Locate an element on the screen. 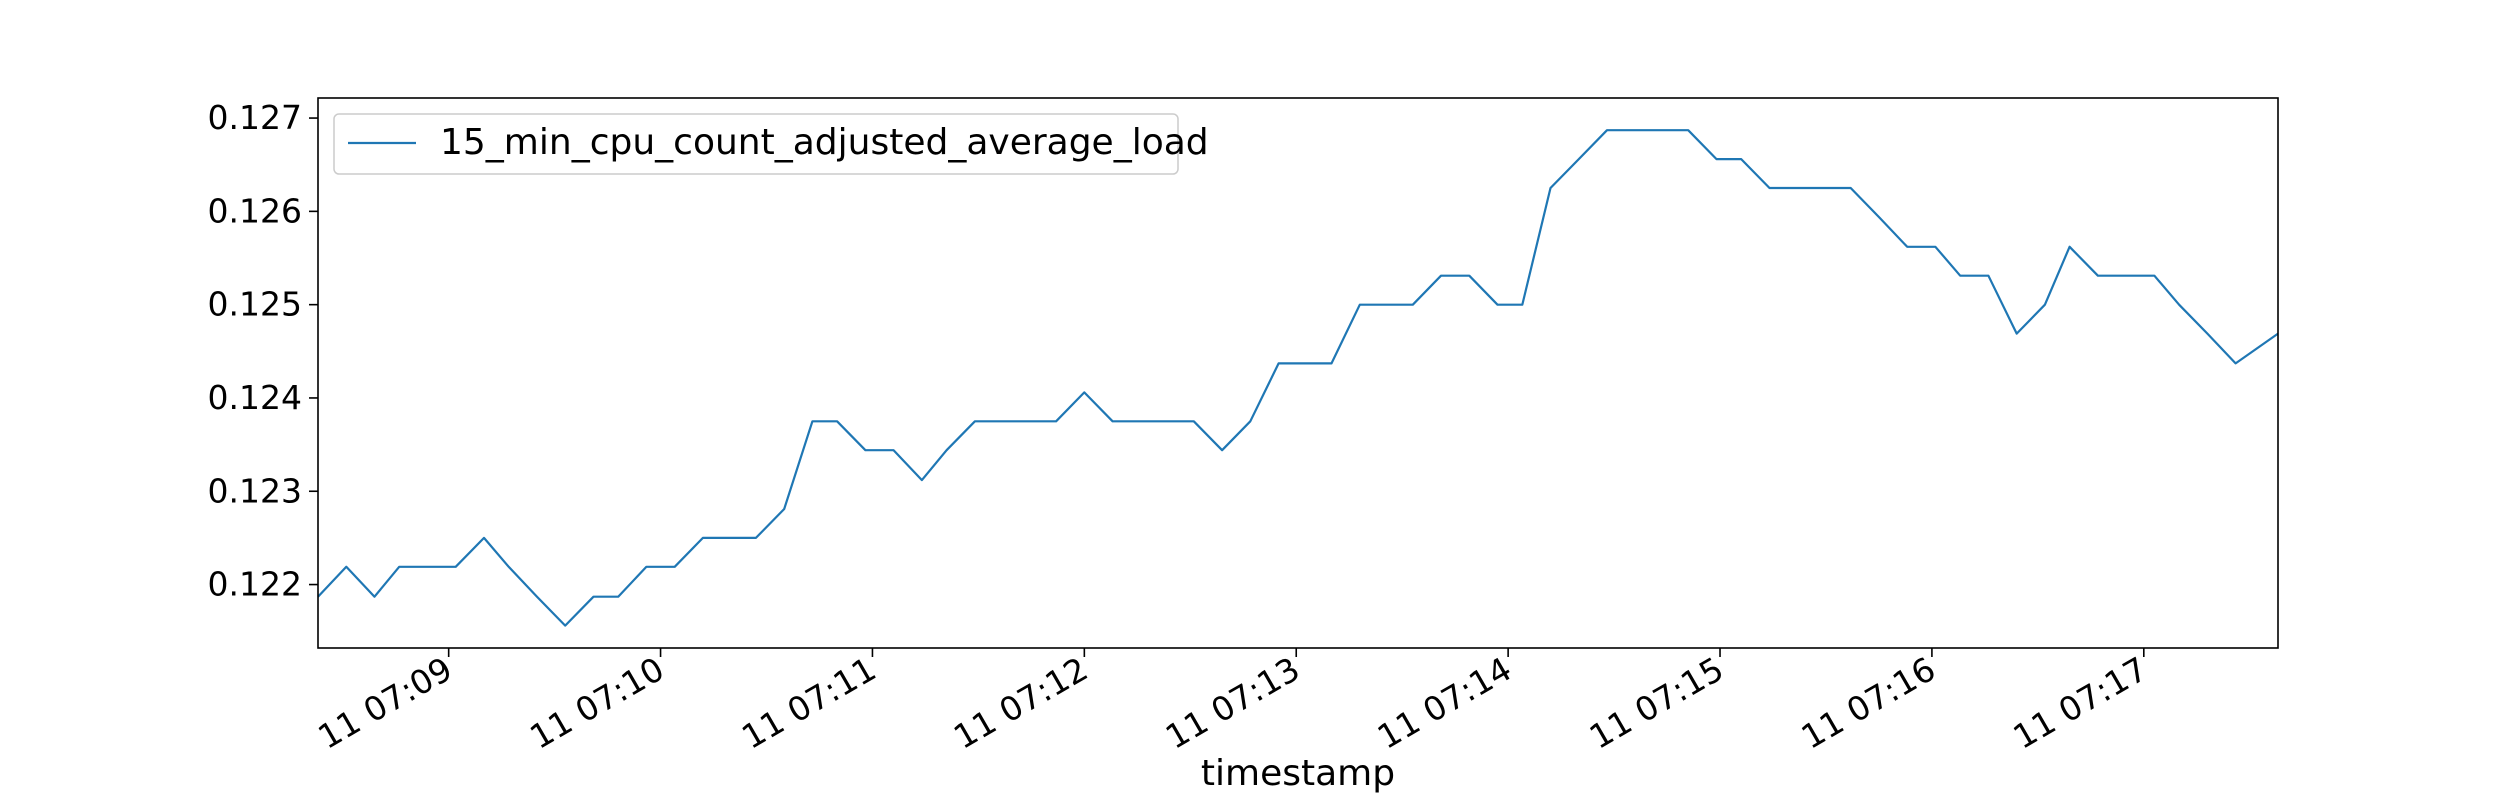  y-tick-label: 0.124 is located at coordinates (255, 397).